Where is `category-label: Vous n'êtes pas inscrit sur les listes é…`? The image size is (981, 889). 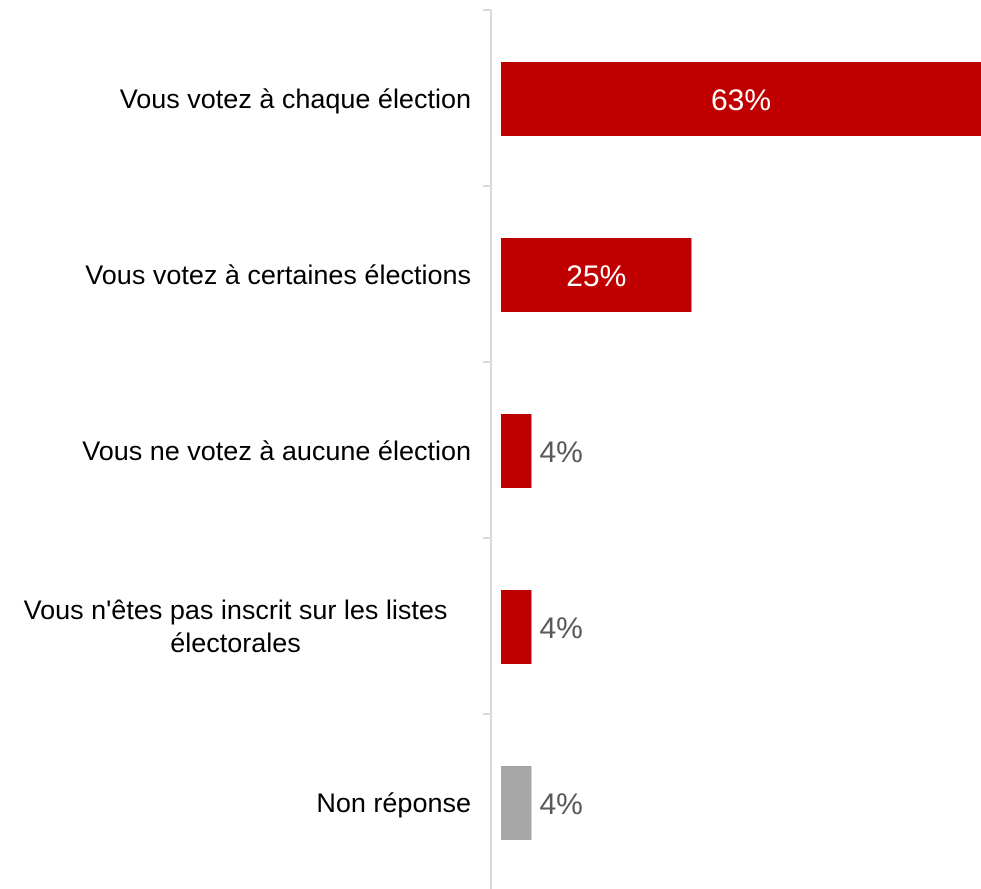 category-label: Vous n'êtes pas inscrit sur les listes é… is located at coordinates (235, 626).